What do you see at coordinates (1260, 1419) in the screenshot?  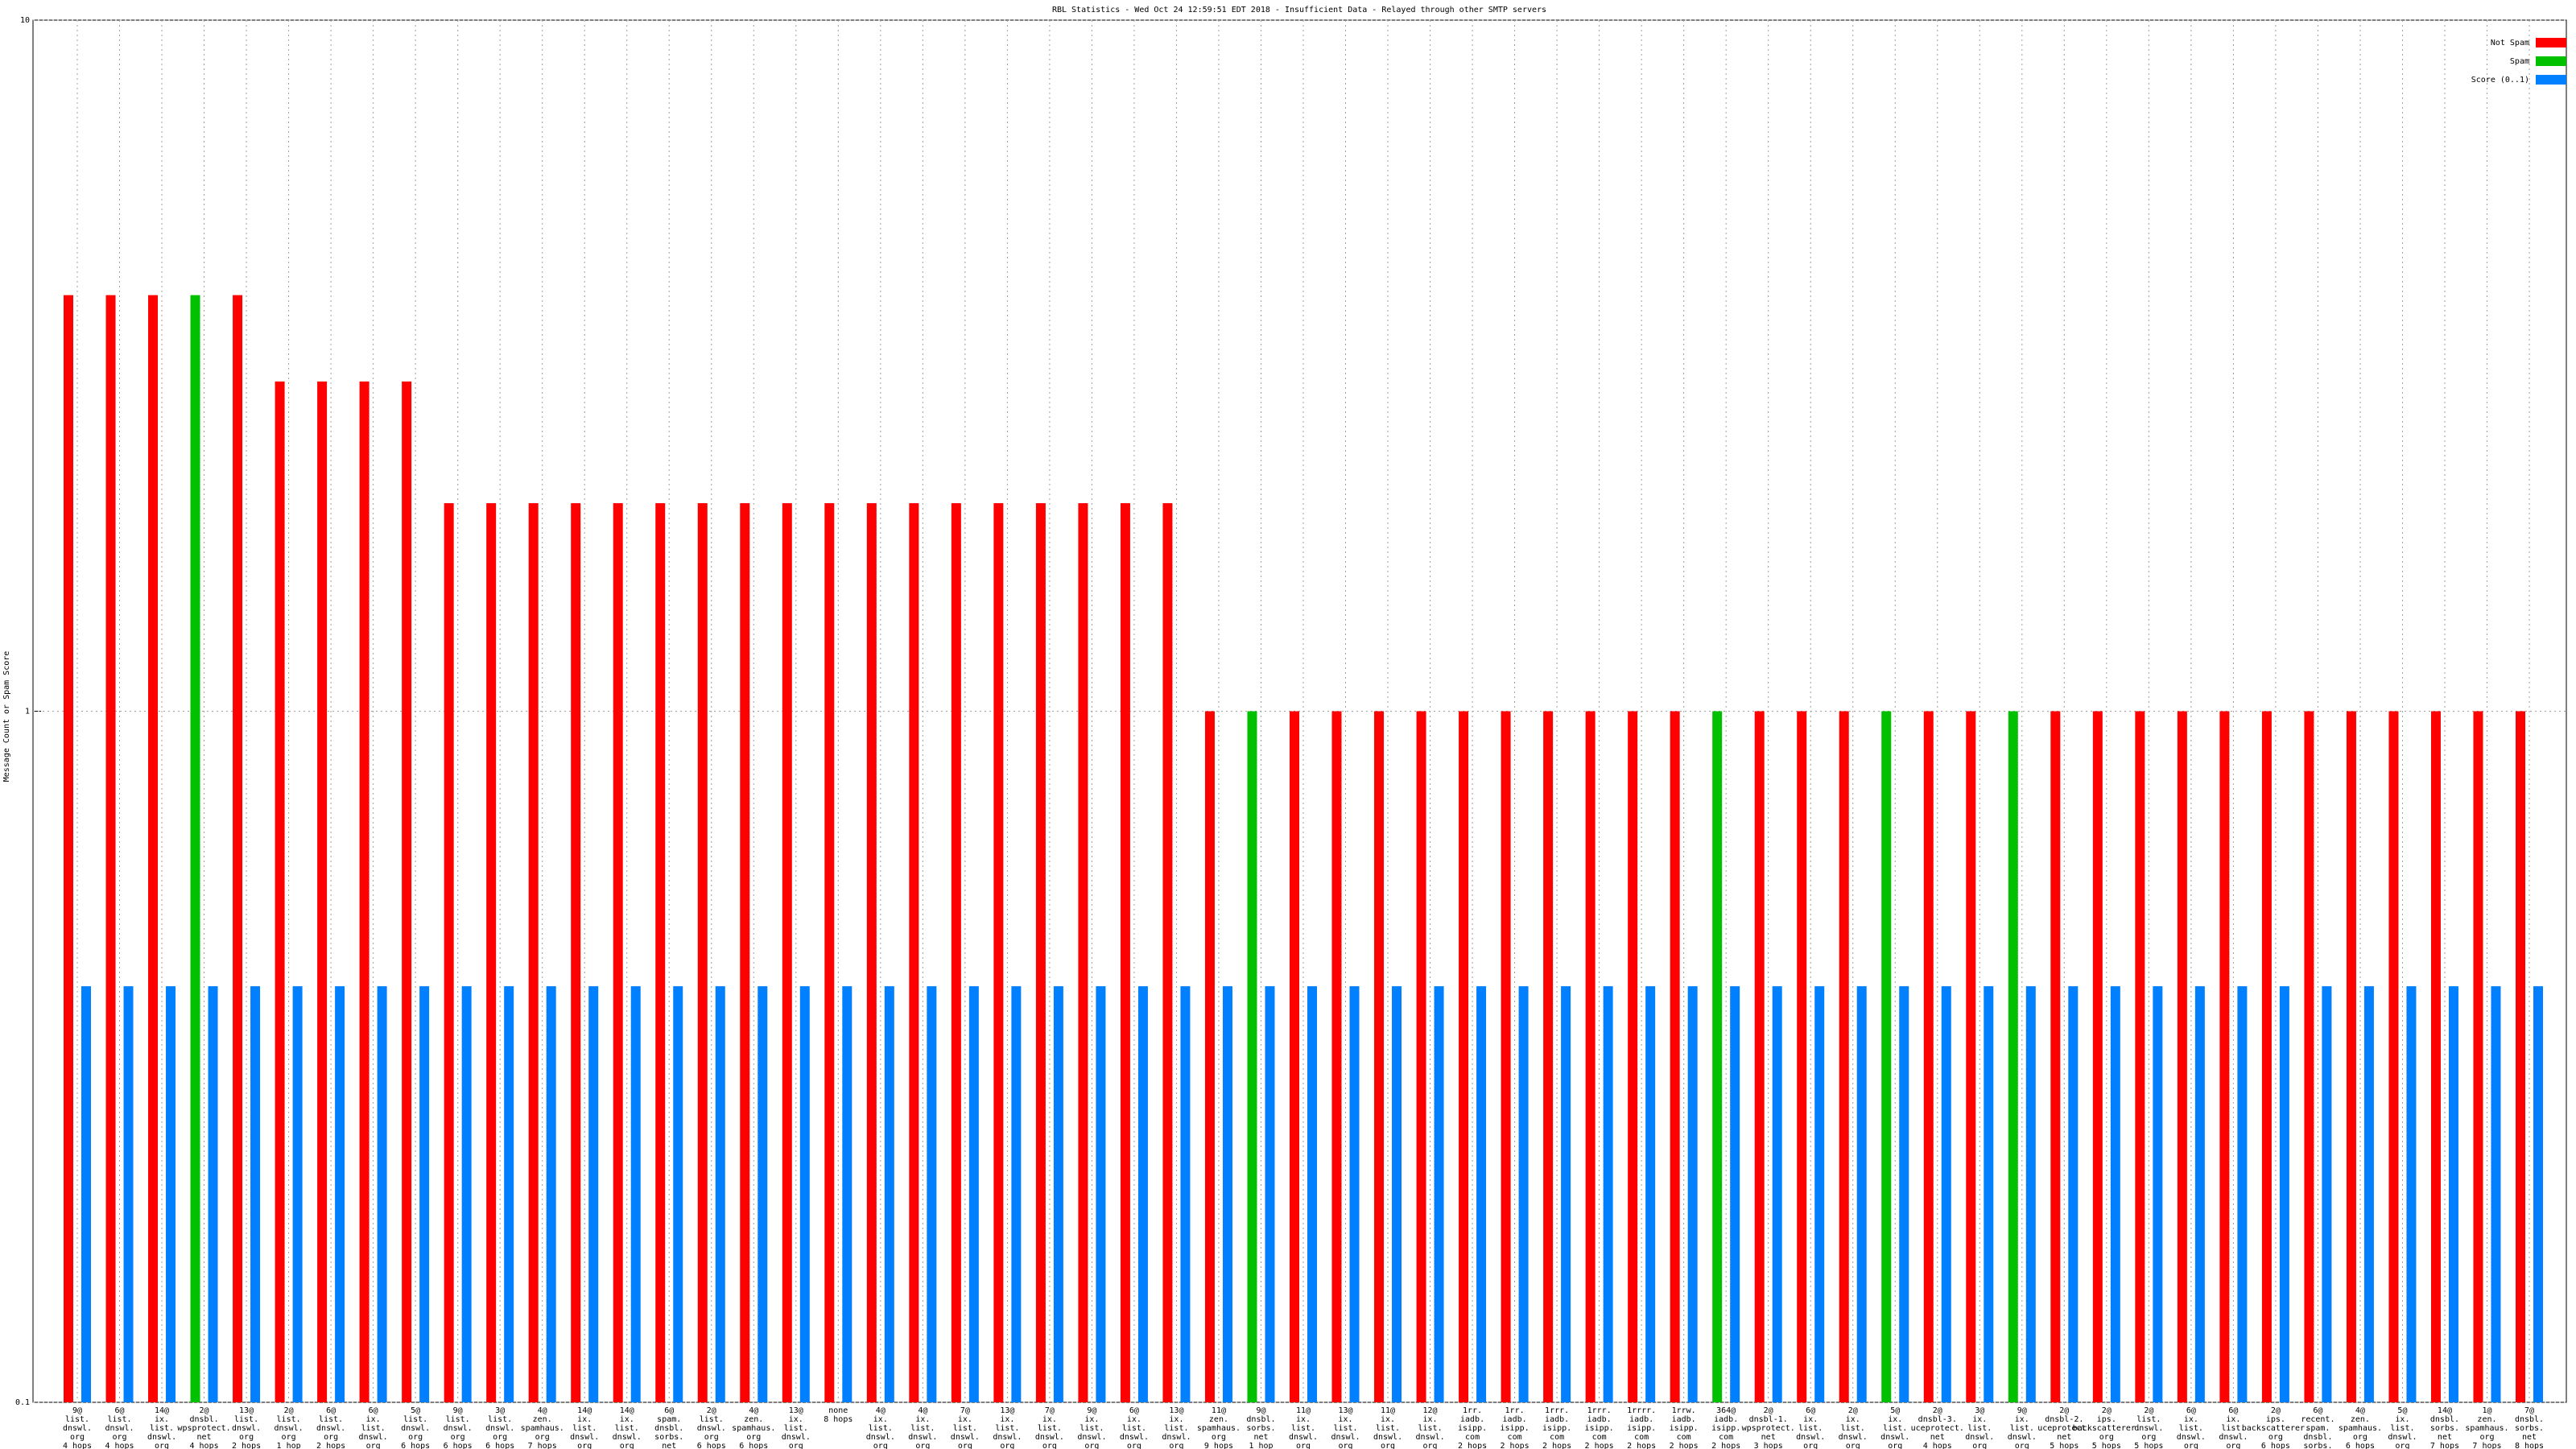 I see `x-tick-label: dnsbl.` at bounding box center [1260, 1419].